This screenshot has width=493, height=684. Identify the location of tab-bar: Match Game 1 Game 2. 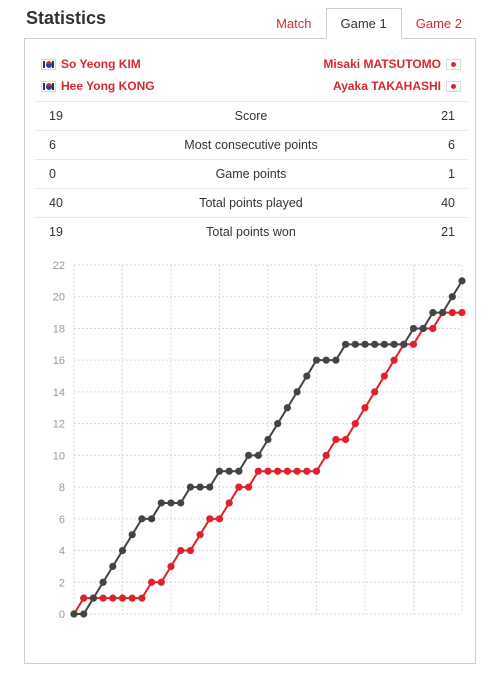
(369, 23).